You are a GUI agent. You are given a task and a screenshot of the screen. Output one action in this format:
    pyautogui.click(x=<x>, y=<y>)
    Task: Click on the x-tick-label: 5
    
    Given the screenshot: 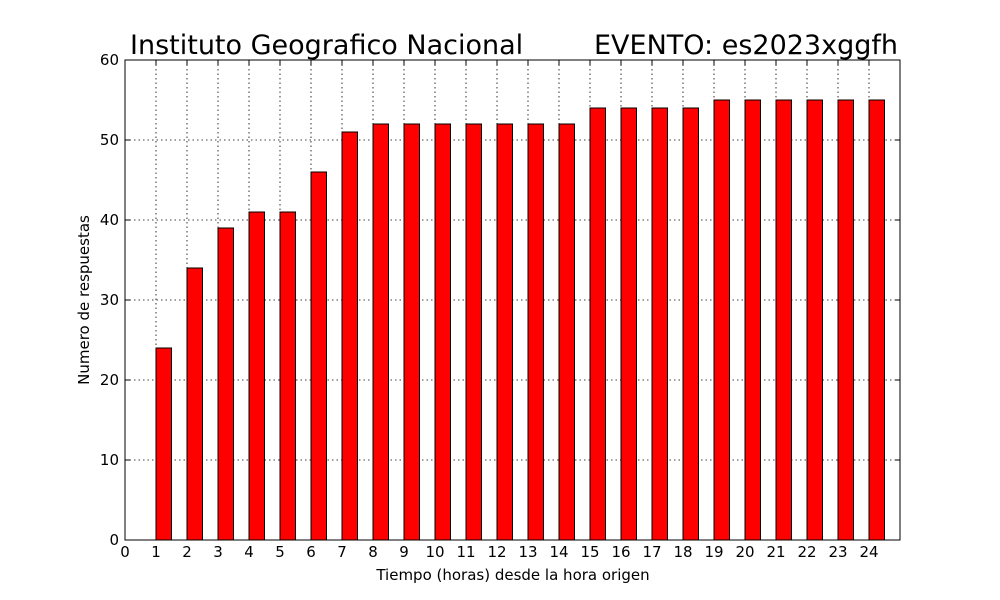 What is the action you would take?
    pyautogui.click(x=280, y=552)
    